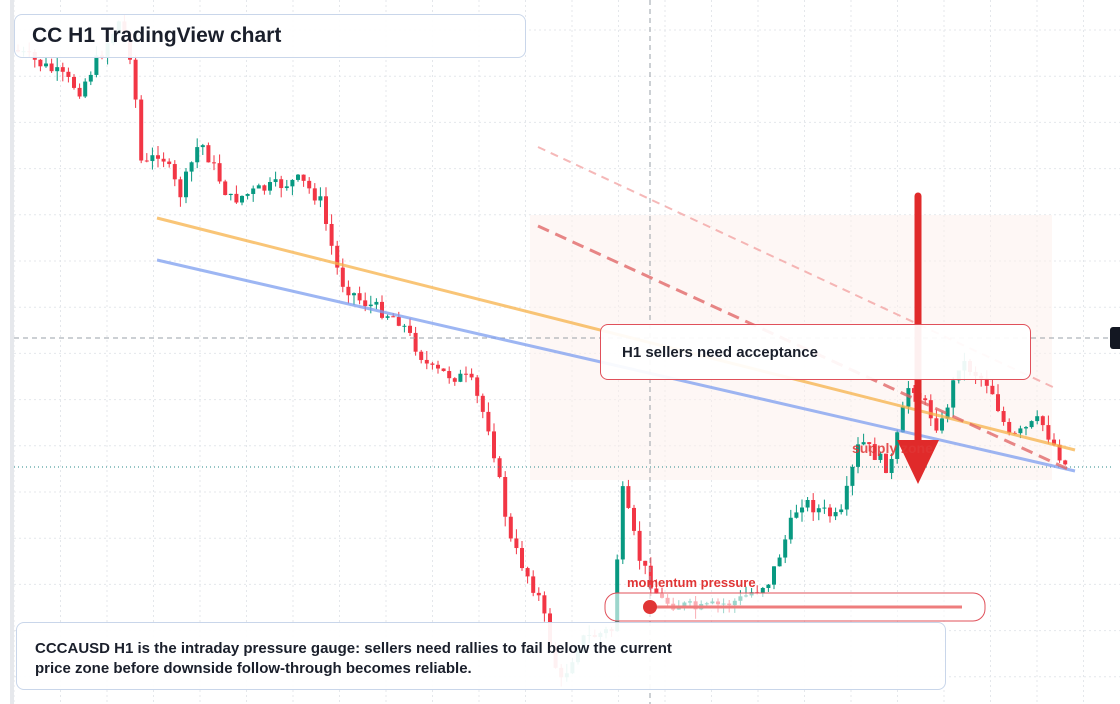 The width and height of the screenshot is (1120, 704). What do you see at coordinates (815, 352) in the screenshot?
I see `callout: H1 sellers need acceptance` at bounding box center [815, 352].